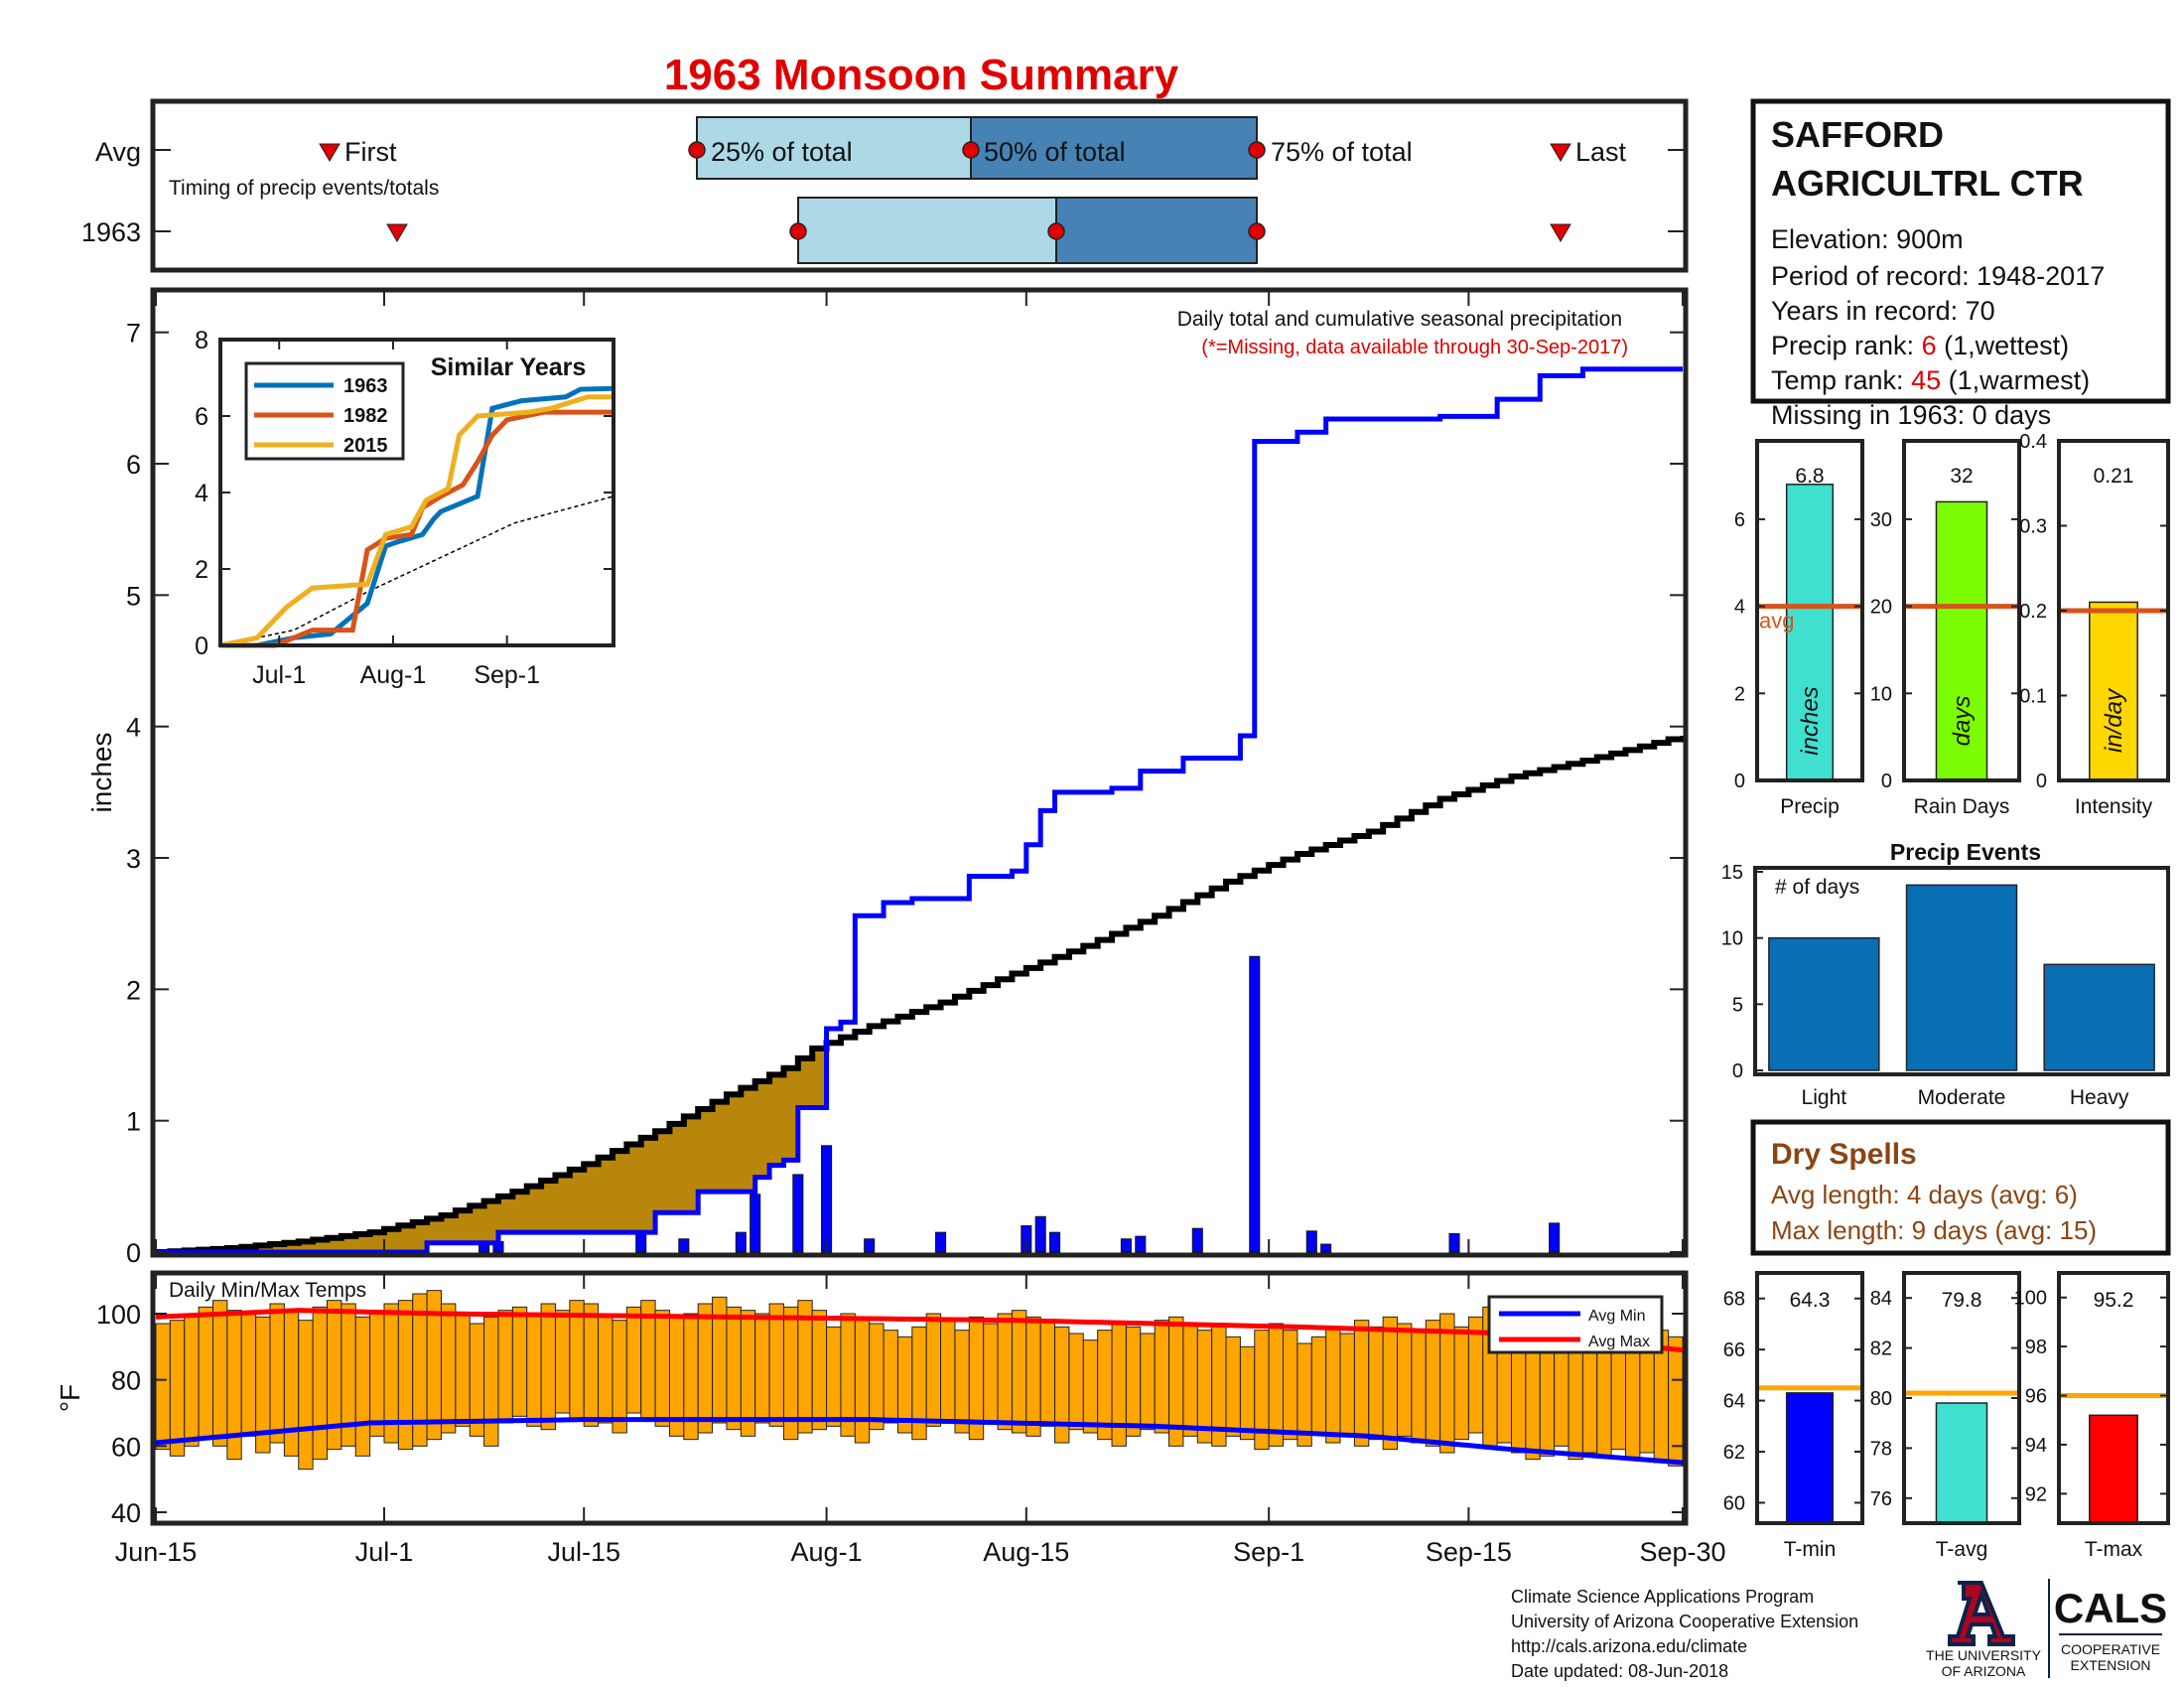 The image size is (2184, 1688). What do you see at coordinates (921, 75) in the screenshot?
I see `figure-title: 1963 Monsoon Summary` at bounding box center [921, 75].